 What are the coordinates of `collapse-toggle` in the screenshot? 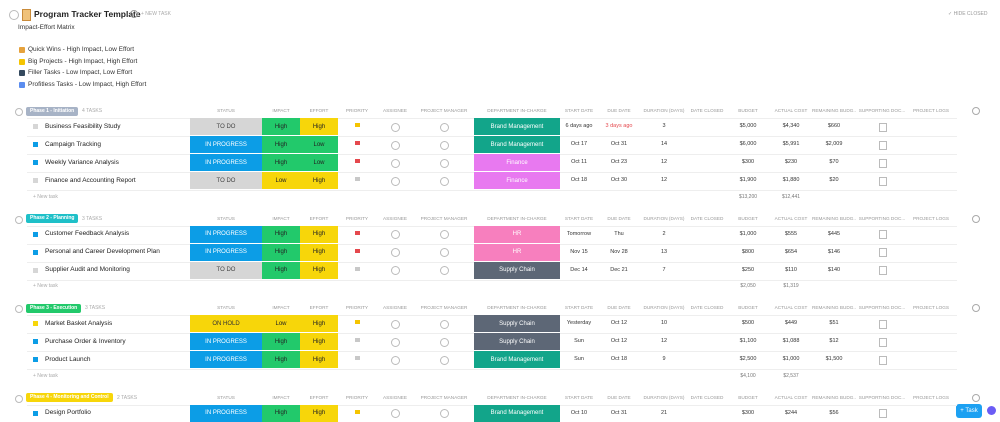 It's located at (14, 15).